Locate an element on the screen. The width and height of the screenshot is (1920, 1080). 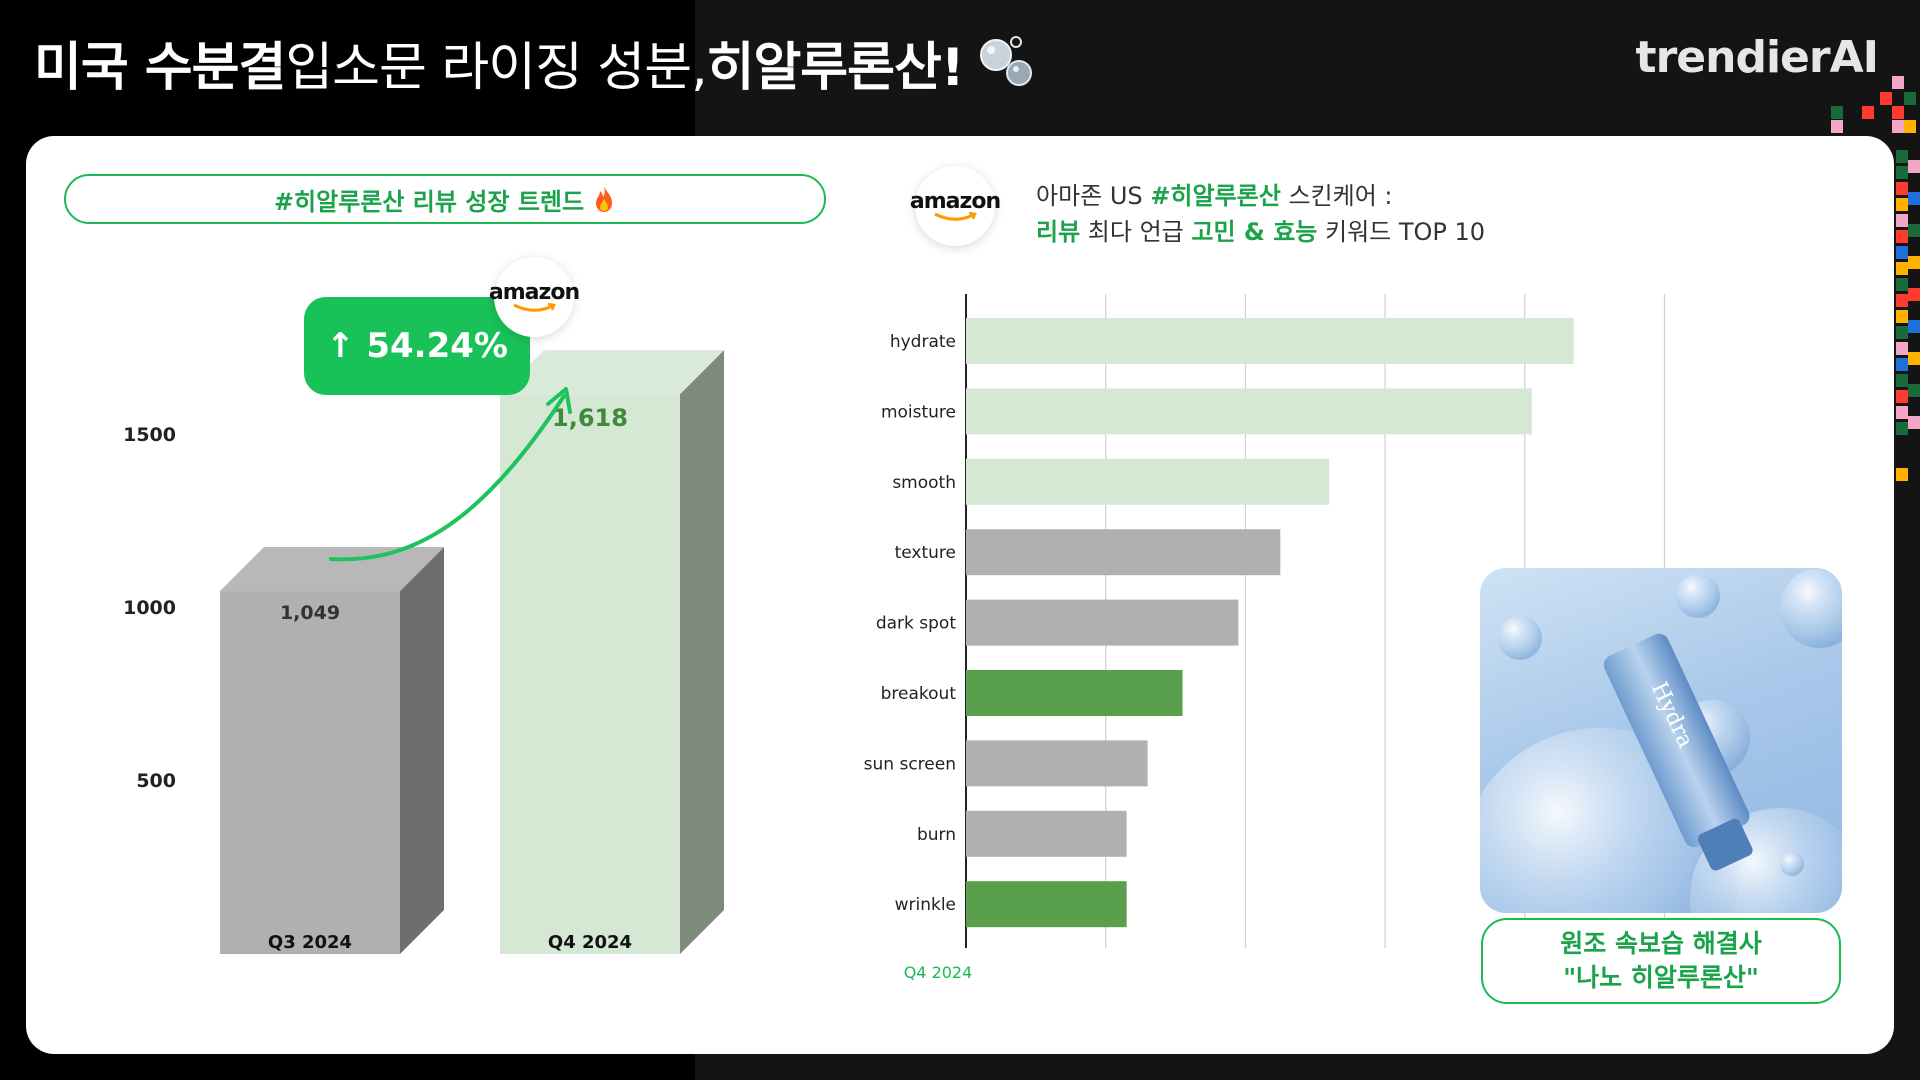
keyword-bar-sun-screen is located at coordinates (1057, 763).